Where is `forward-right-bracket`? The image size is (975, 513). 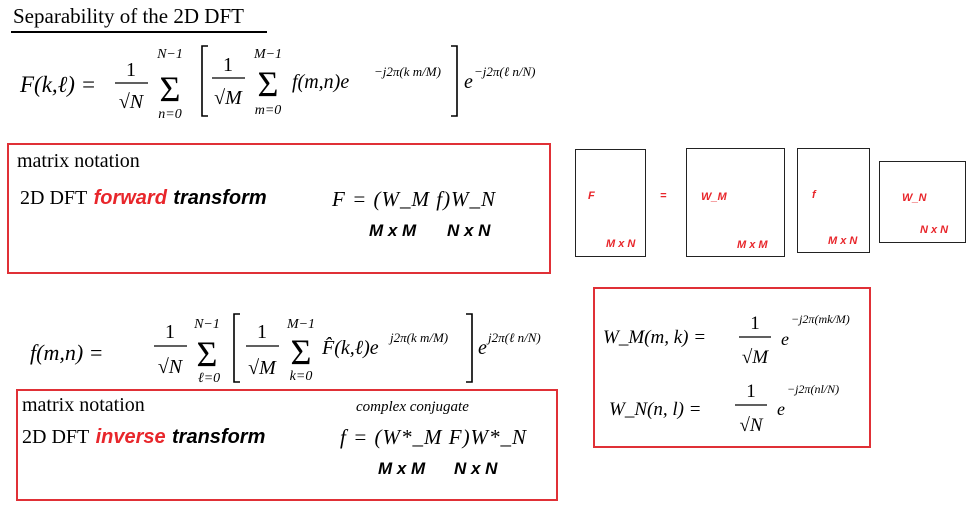
forward-right-bracket is located at coordinates (454, 81).